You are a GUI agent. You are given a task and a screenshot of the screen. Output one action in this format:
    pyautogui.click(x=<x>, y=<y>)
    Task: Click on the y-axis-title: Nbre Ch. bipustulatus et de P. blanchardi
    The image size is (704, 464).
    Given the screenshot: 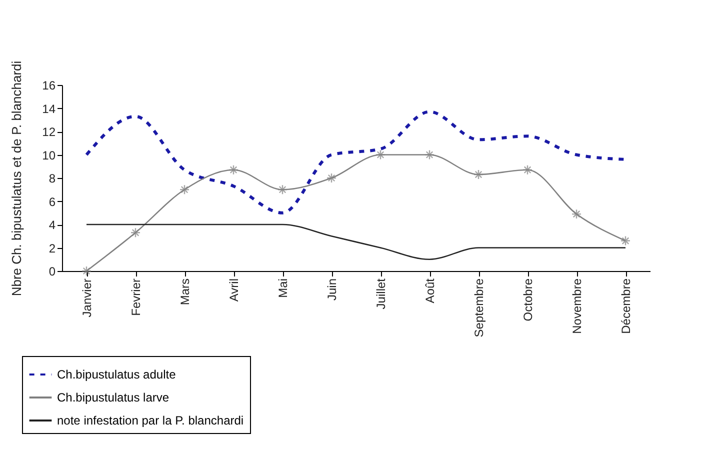 What is the action you would take?
    pyautogui.click(x=16, y=178)
    